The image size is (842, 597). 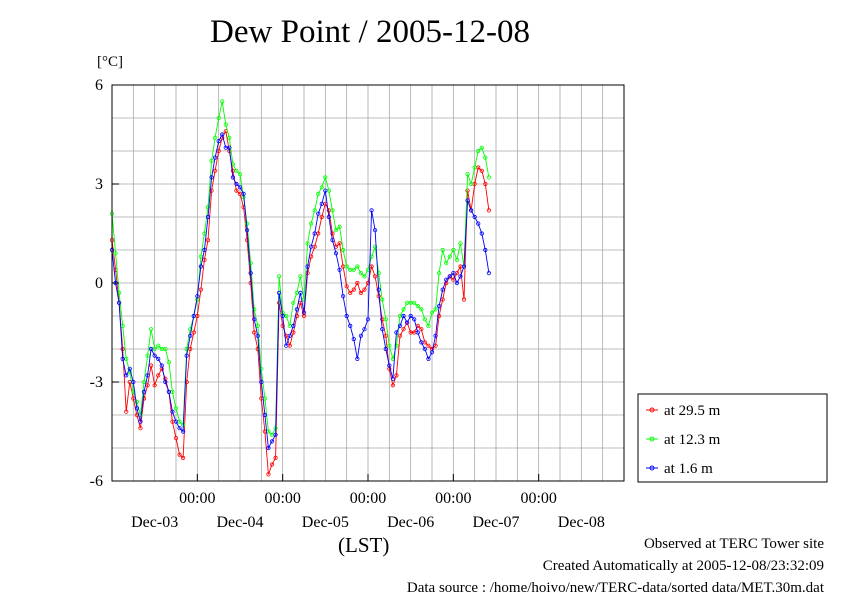 What do you see at coordinates (581, 522) in the screenshot?
I see `x-day-label: Dec-08` at bounding box center [581, 522].